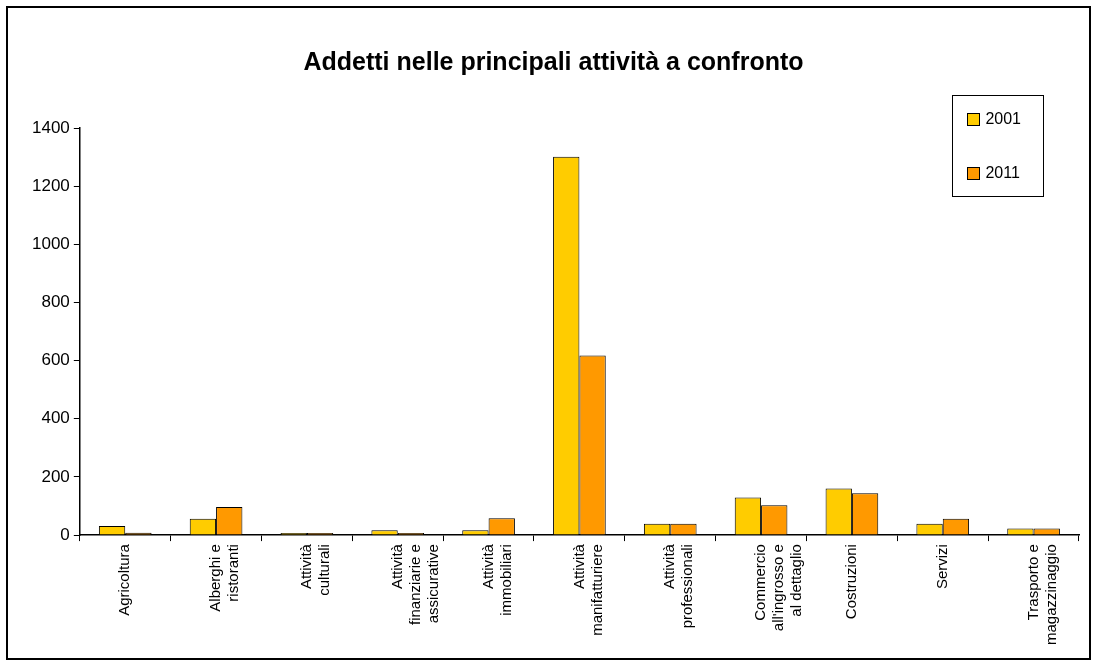  I want to click on chart-title: Addetti nelle principali attività a confronto, so click(553, 60).